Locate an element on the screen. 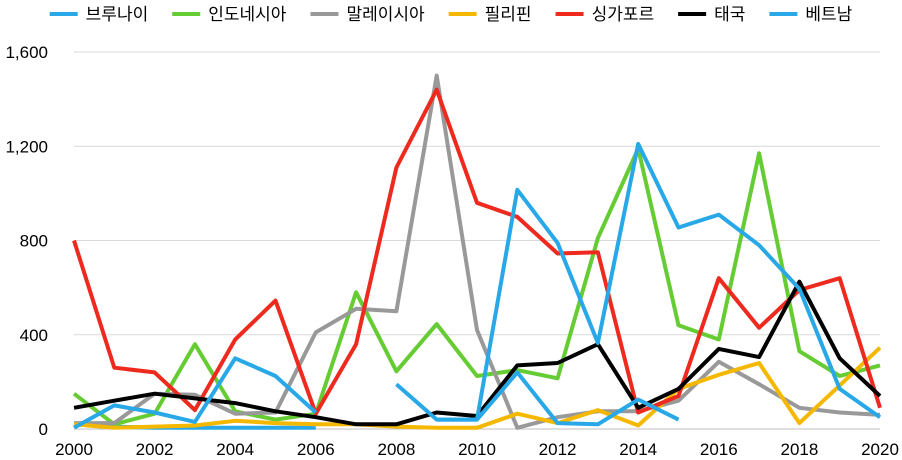 Image resolution: width=902 pixels, height=460 pixels. x-tick-label: 2012 is located at coordinates (558, 449).